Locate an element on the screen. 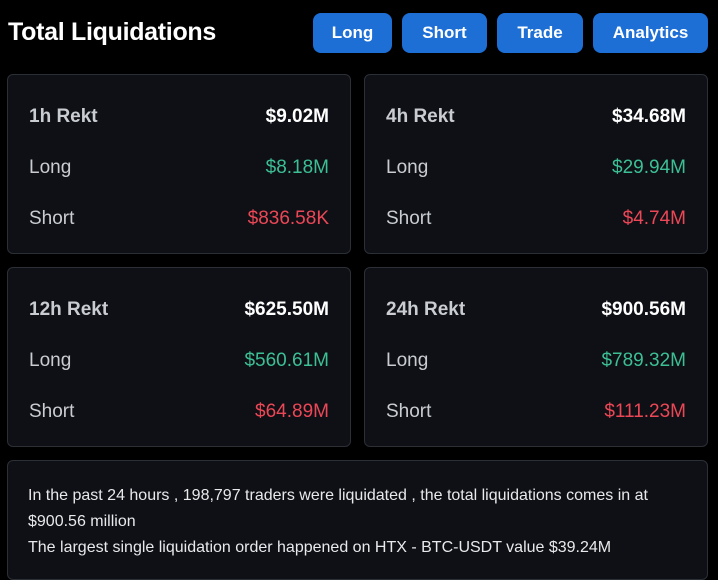  long-value: $8.18M is located at coordinates (297, 167).